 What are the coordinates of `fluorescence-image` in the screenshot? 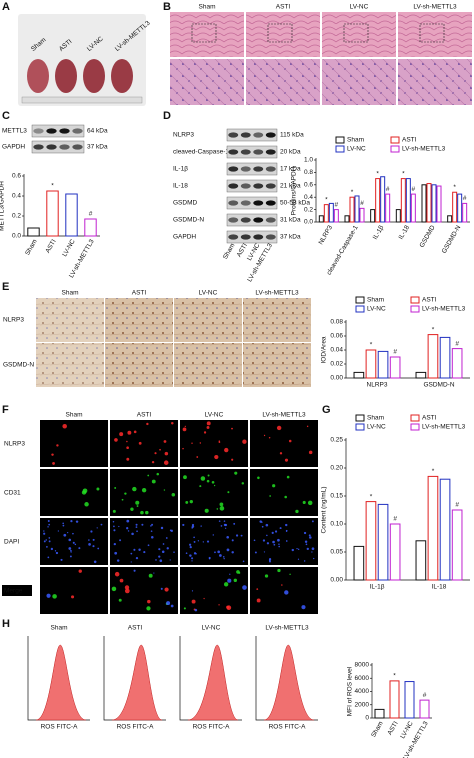 It's located at (284, 443).